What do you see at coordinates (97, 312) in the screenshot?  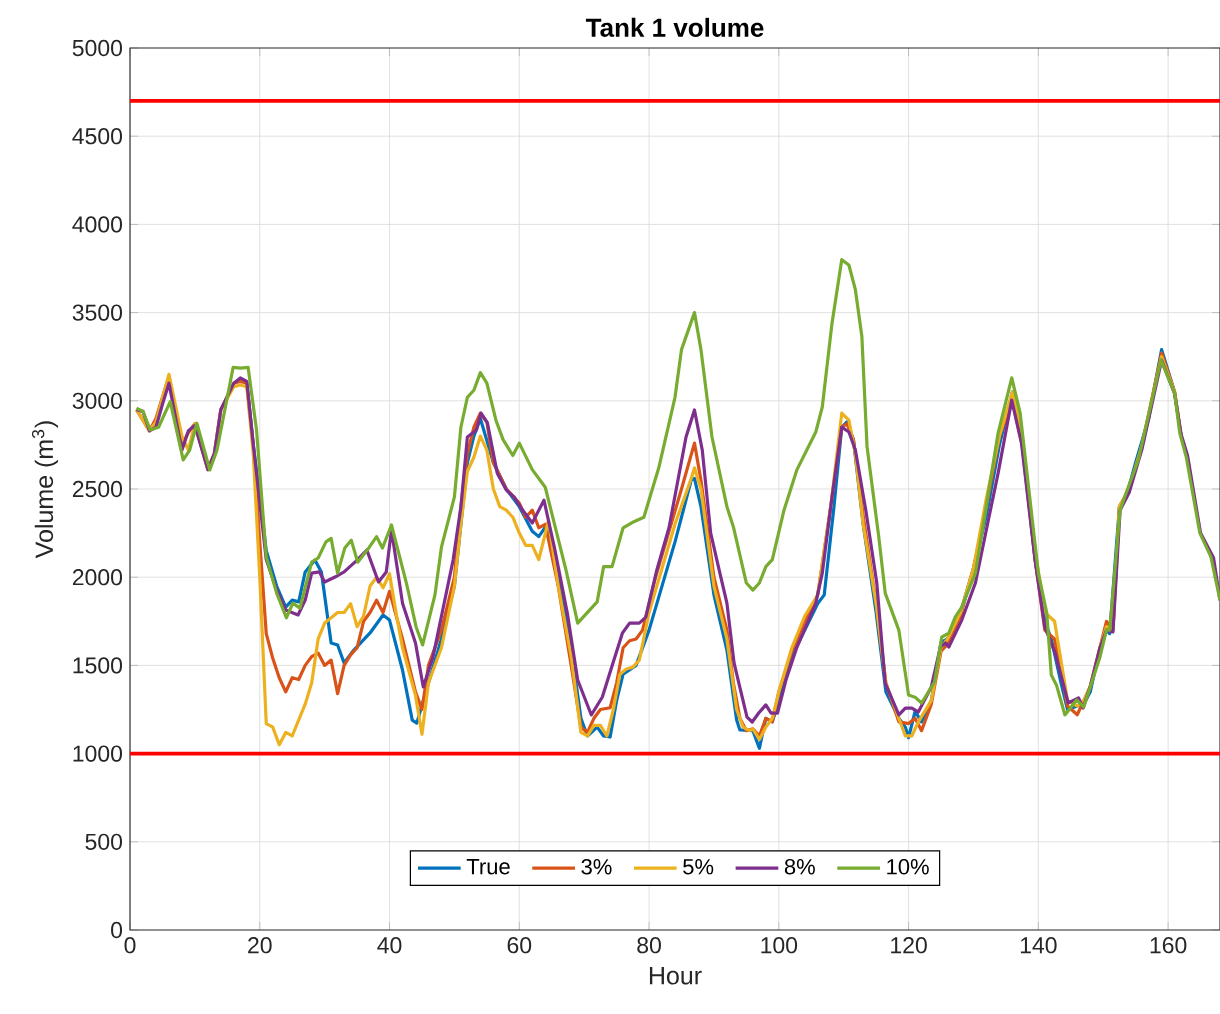 I see `y-tick-label: 3500` at bounding box center [97, 312].